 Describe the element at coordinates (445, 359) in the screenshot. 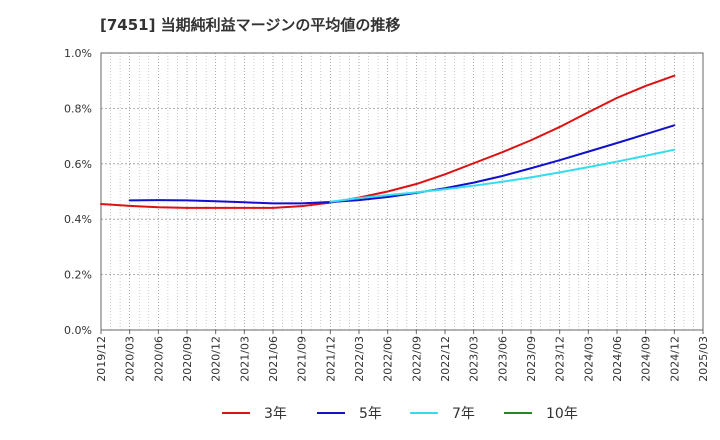

I see `x-tick-label: 2022/12` at that location.